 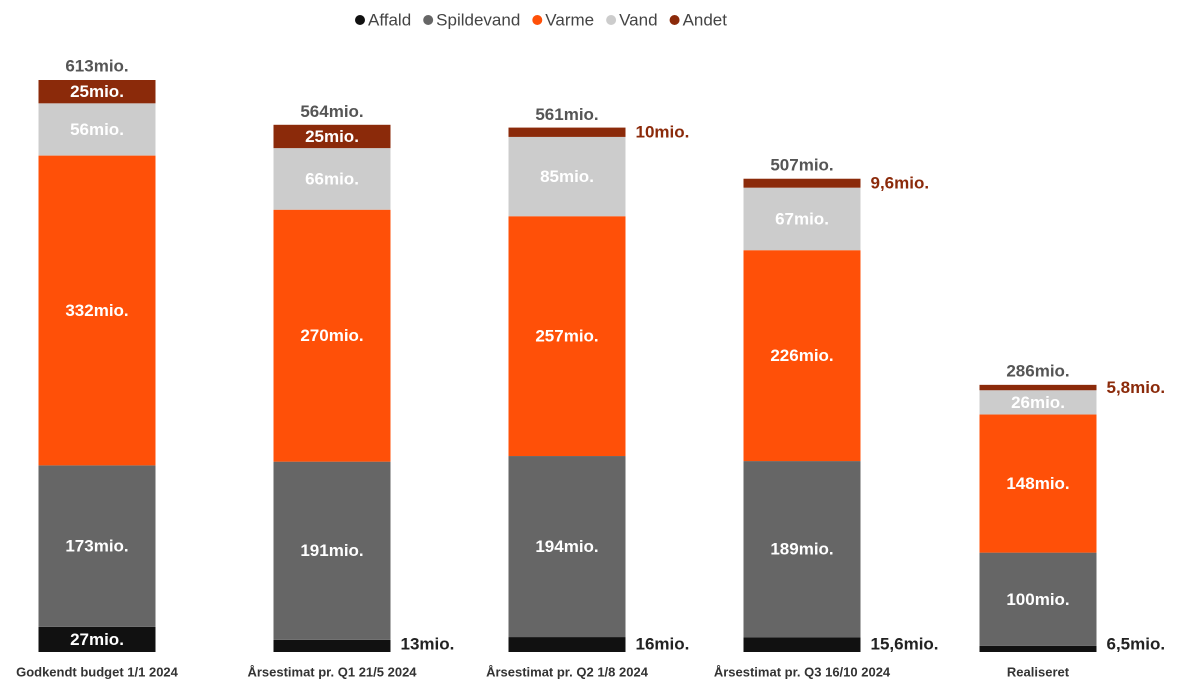 I want to click on data-label: 189mio., so click(x=801, y=549).